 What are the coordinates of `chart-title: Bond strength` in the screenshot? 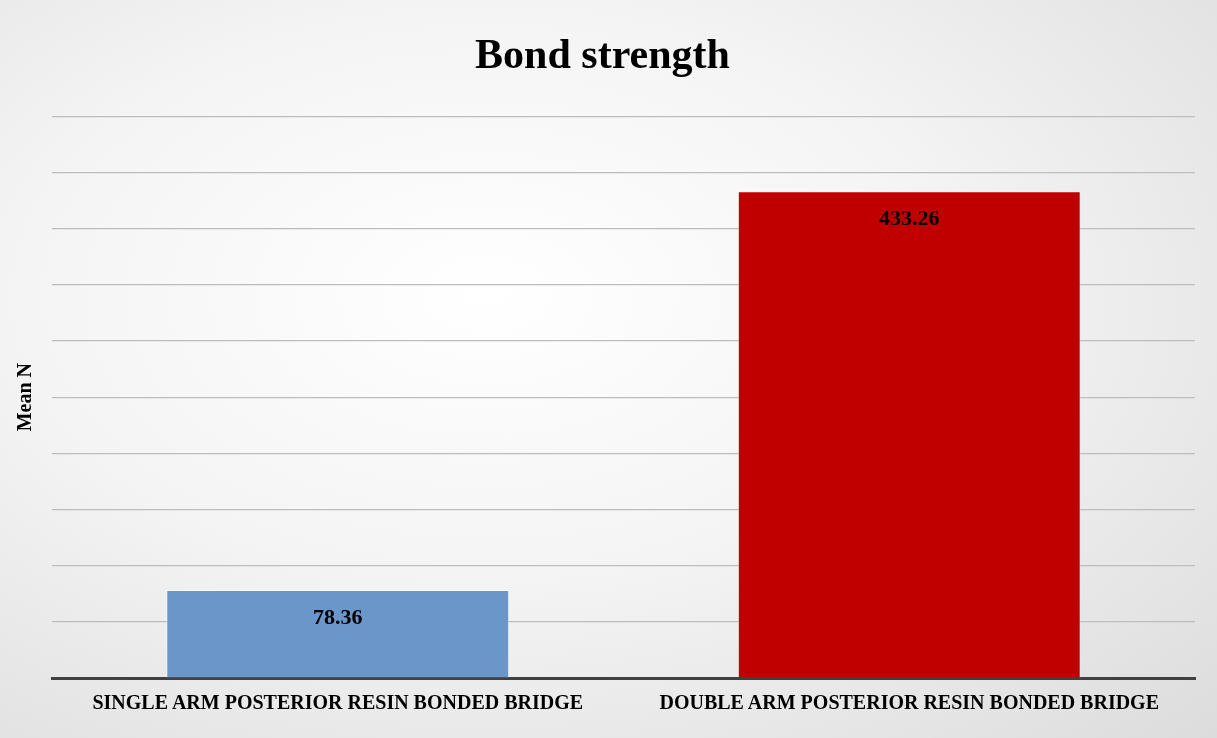 It's located at (602, 54).